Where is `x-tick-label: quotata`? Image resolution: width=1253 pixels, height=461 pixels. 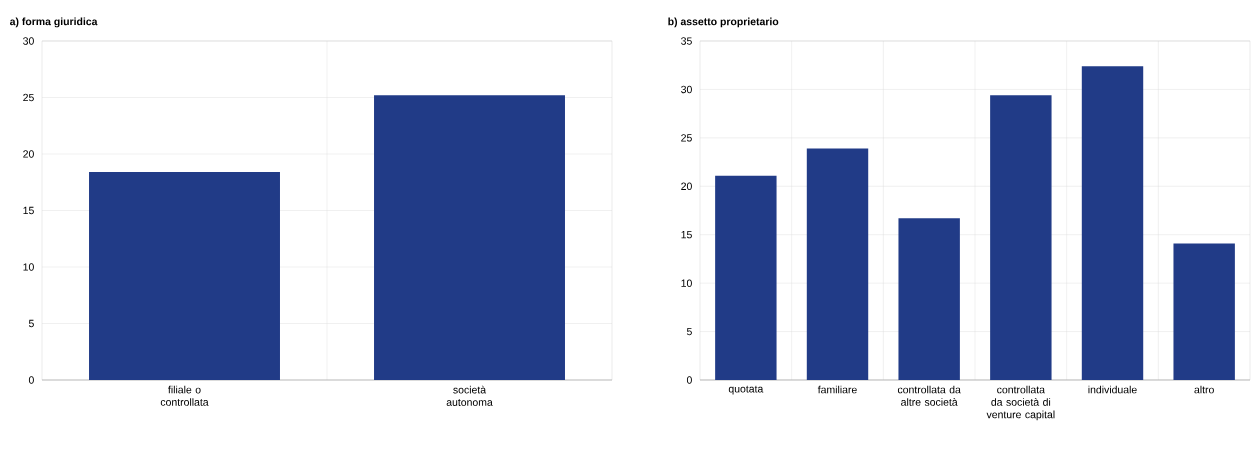 x-tick-label: quotata is located at coordinates (746, 390).